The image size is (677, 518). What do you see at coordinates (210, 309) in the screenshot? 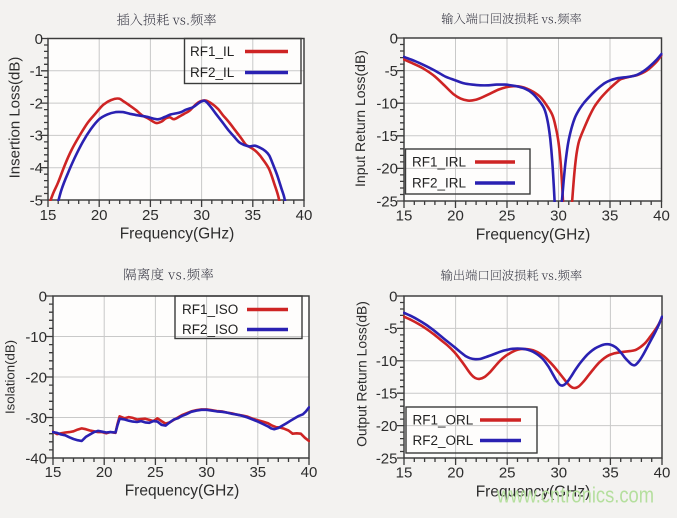
I see `svg-text: RF1_ISO` at bounding box center [210, 309].